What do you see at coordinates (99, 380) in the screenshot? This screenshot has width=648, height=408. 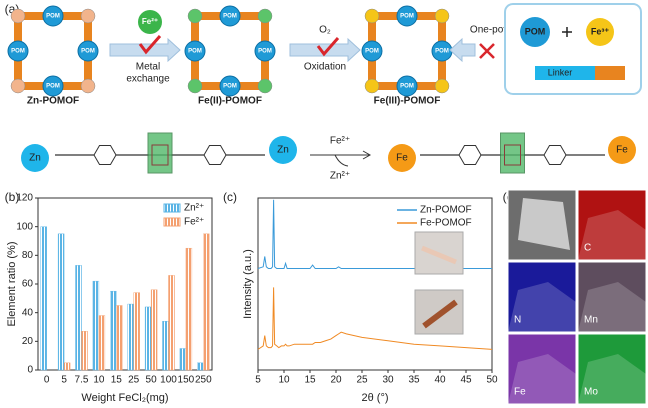 I see `x-tick-label: 10` at bounding box center [99, 380].